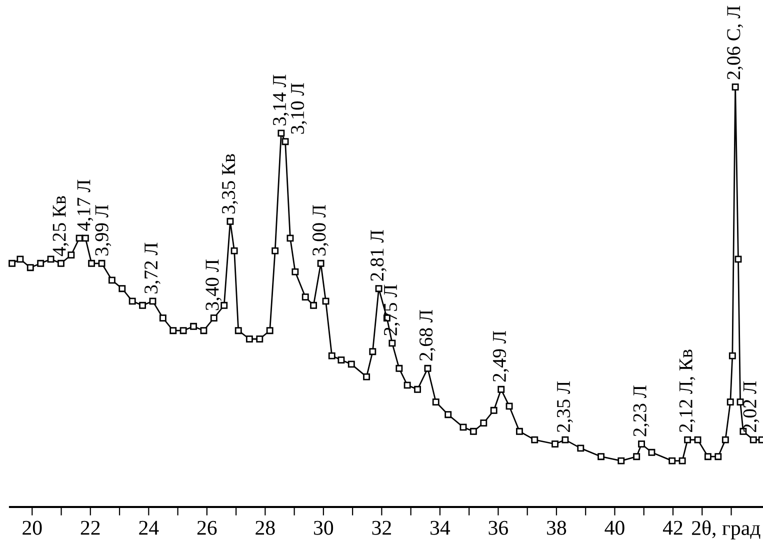 This screenshot has width=763, height=543. Describe the element at coordinates (85, 205) in the screenshot. I see `annotation: 4,17 Л` at that location.